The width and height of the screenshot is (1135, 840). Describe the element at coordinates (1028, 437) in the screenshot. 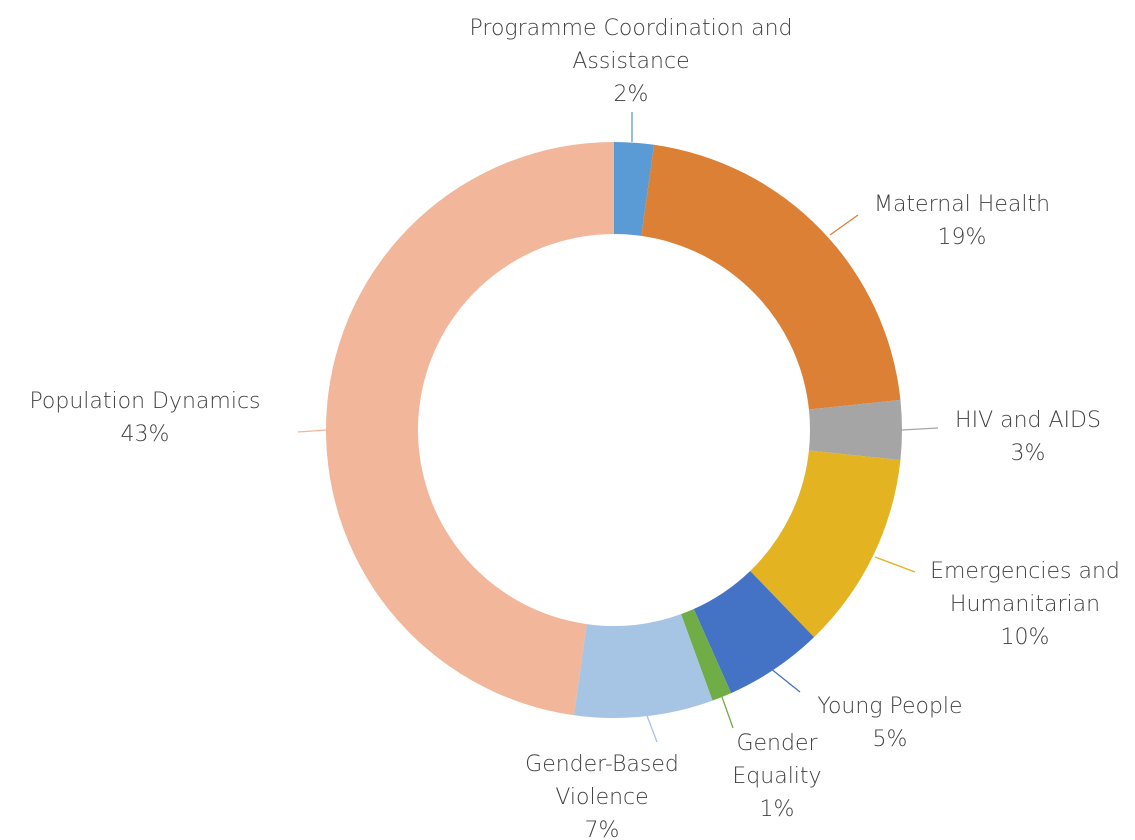

I see `data-label: HIV and AIDS 3%` at that location.